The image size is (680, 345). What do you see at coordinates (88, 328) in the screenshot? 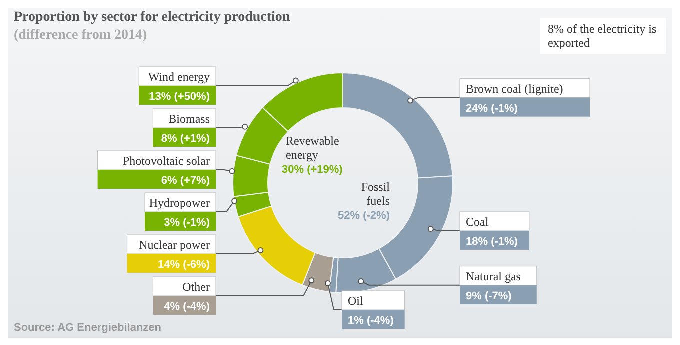
I see `source-note: Source: AG Energiebilanzen` at bounding box center [88, 328].